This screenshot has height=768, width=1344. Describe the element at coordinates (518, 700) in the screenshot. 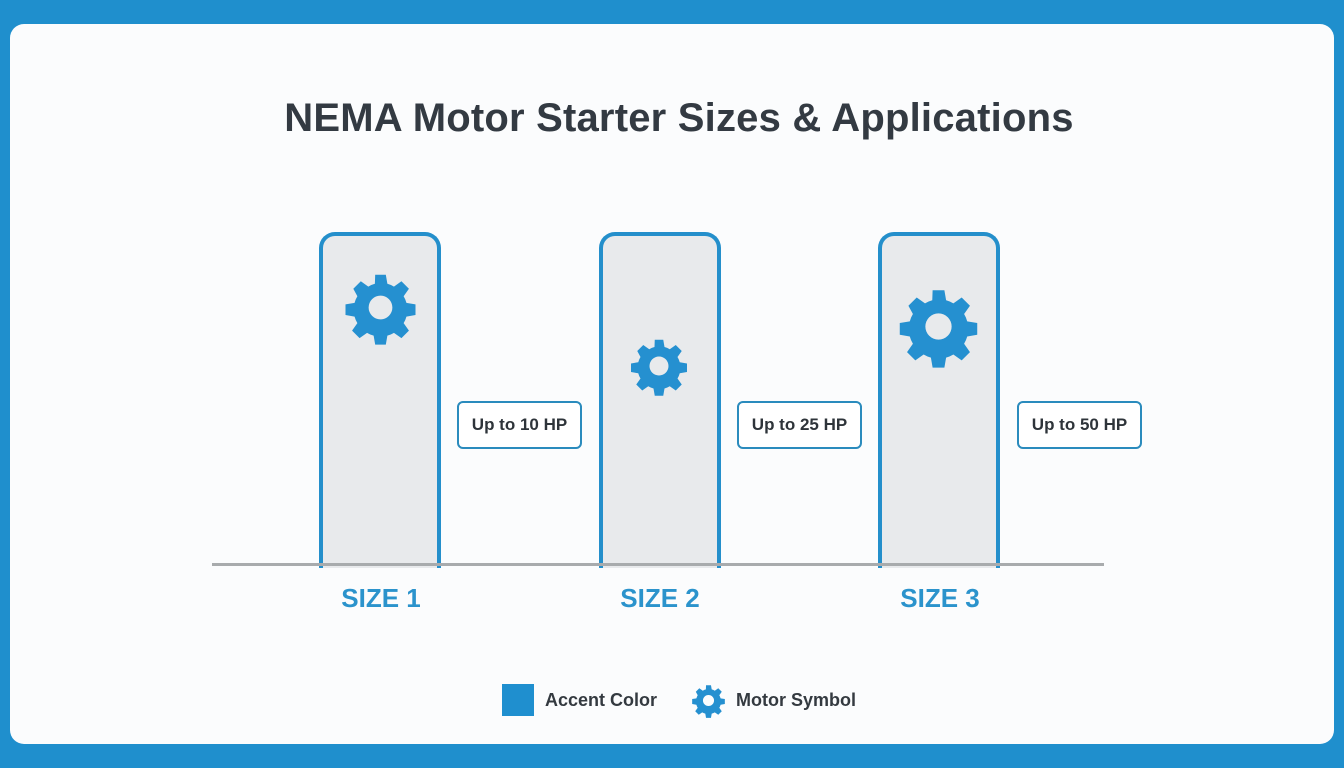

I see `accent-color-swatch` at that location.